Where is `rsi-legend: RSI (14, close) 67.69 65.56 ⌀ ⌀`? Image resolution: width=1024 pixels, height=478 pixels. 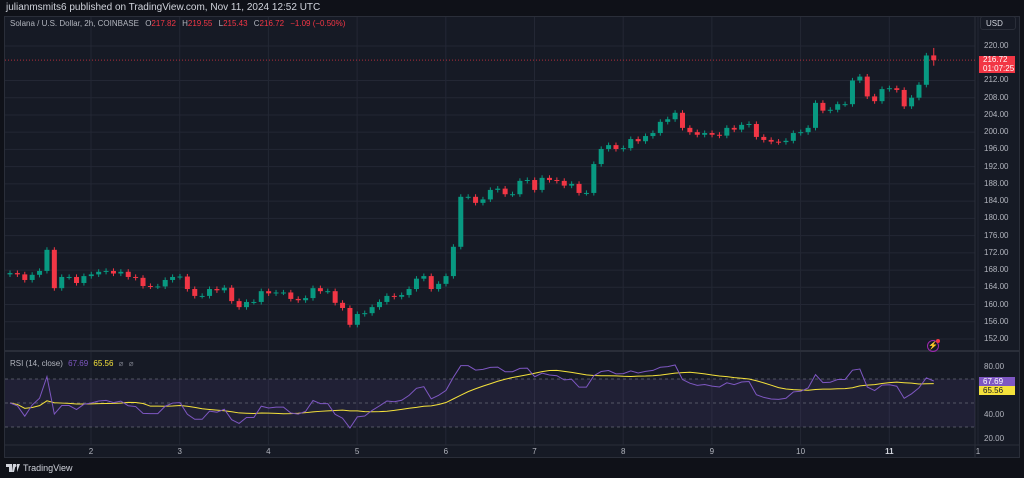 rsi-legend: RSI (14, close) 67.69 65.56 ⌀ ⌀ is located at coordinates (72, 363).